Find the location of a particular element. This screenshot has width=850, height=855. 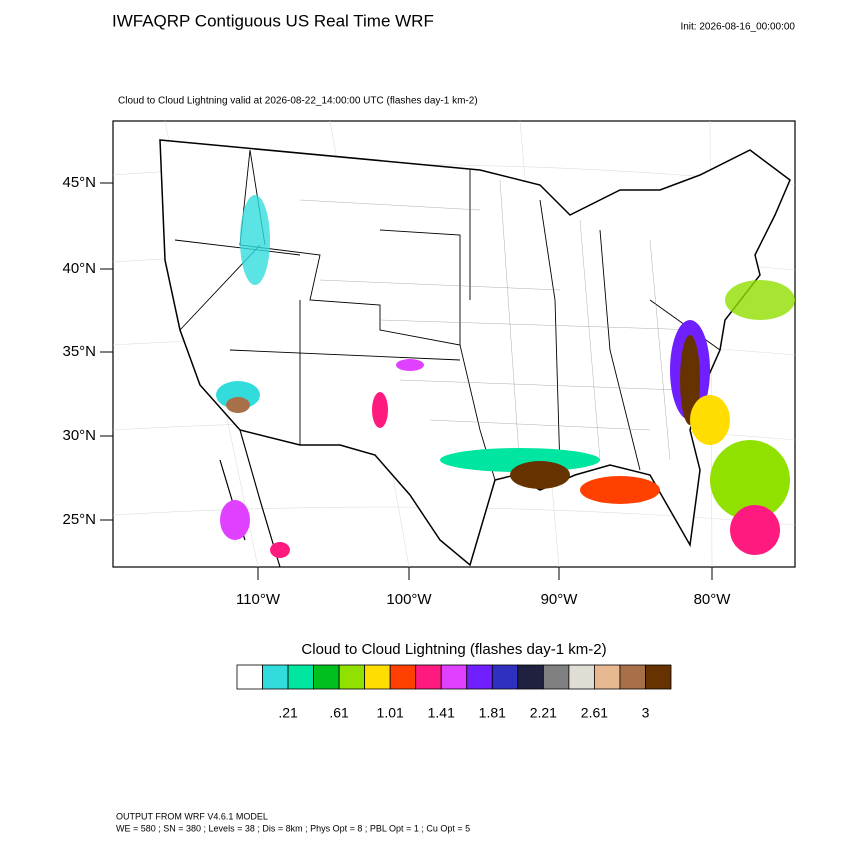

colorbar-label: .61 is located at coordinates (339, 713).